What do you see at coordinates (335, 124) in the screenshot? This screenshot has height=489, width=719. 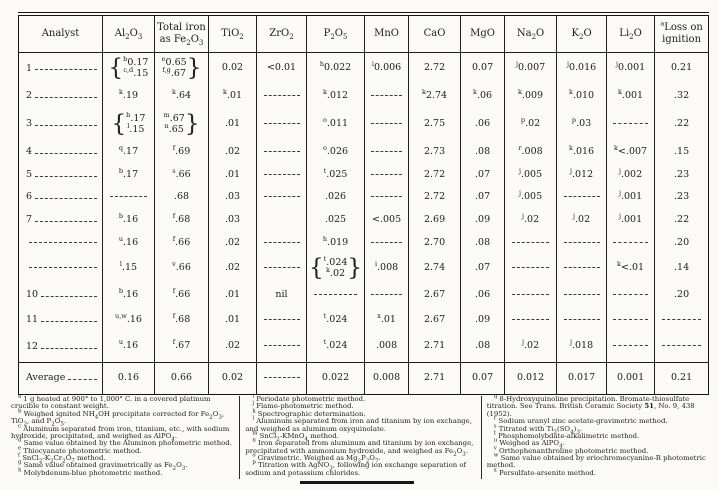 I see `table-cell: o.011` at bounding box center [335, 124].